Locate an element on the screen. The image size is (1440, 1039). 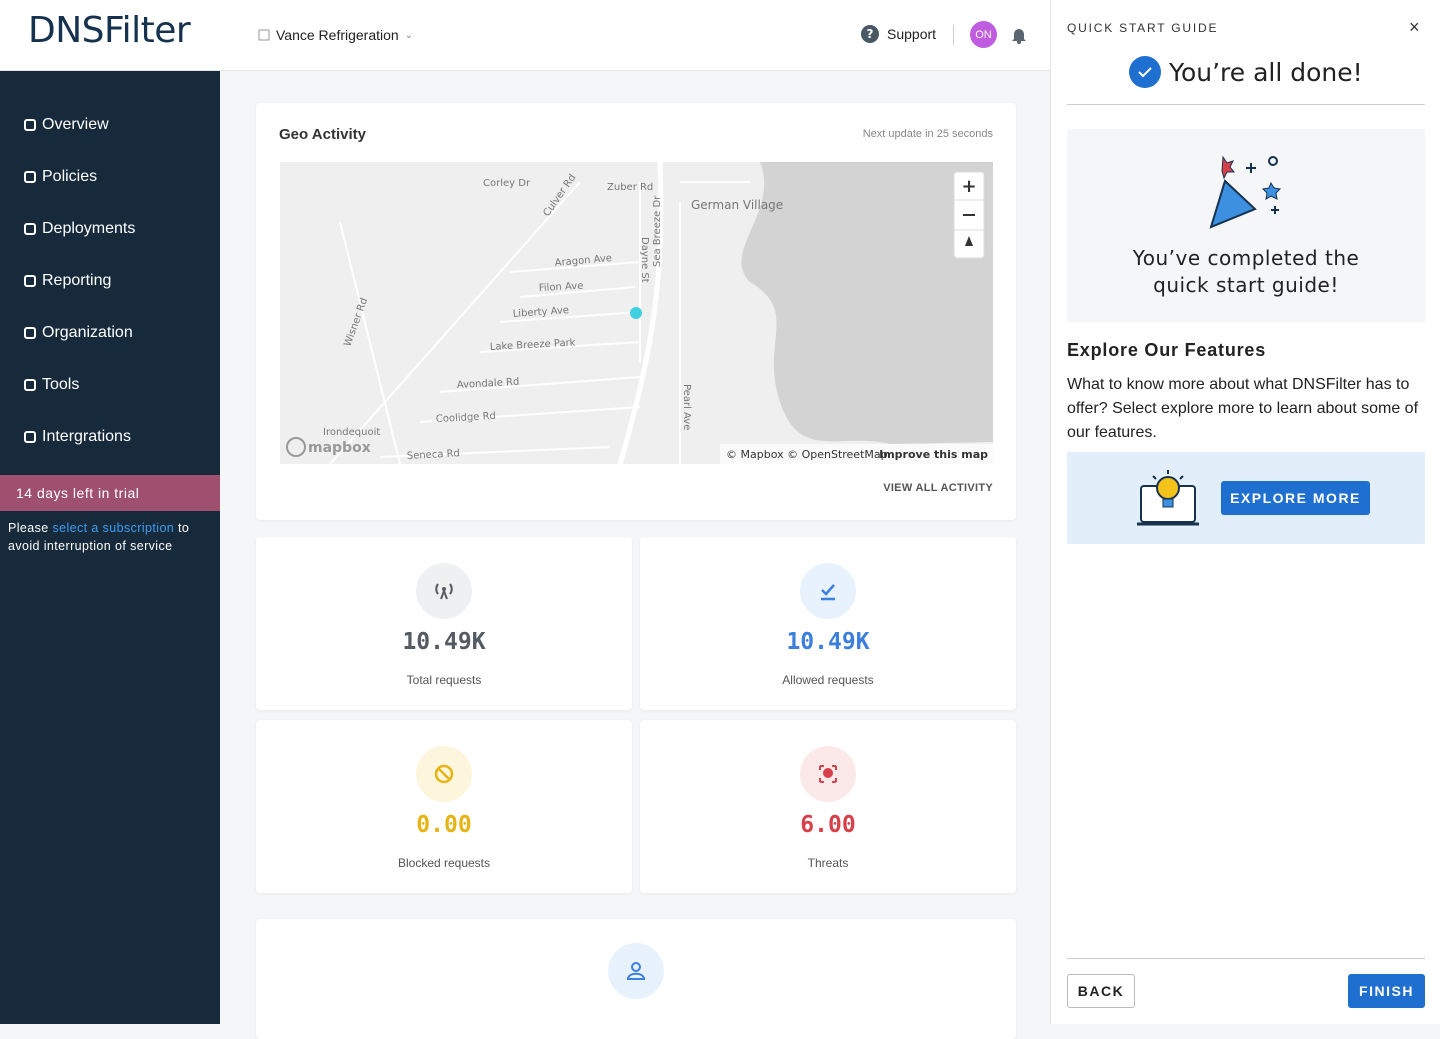
org-selector: Vance Refrigeration ⌄ is located at coordinates (335, 35).